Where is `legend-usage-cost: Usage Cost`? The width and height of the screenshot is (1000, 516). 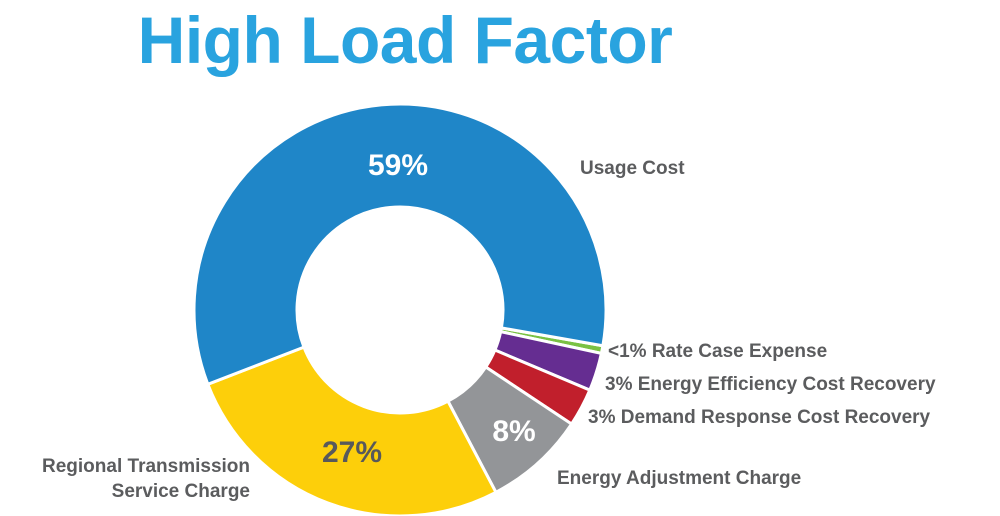 legend-usage-cost: Usage Cost is located at coordinates (632, 168).